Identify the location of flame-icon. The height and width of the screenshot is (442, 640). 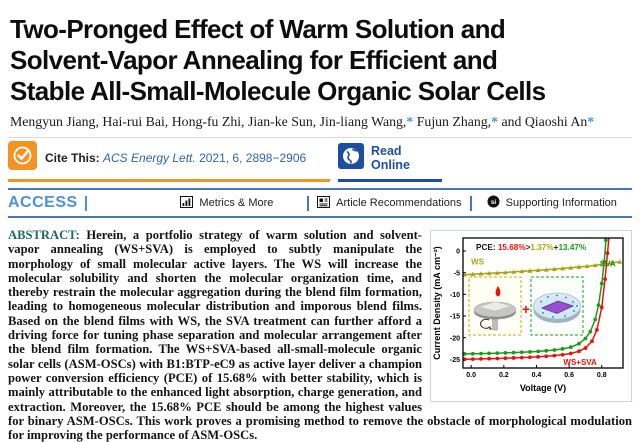
(498, 291).